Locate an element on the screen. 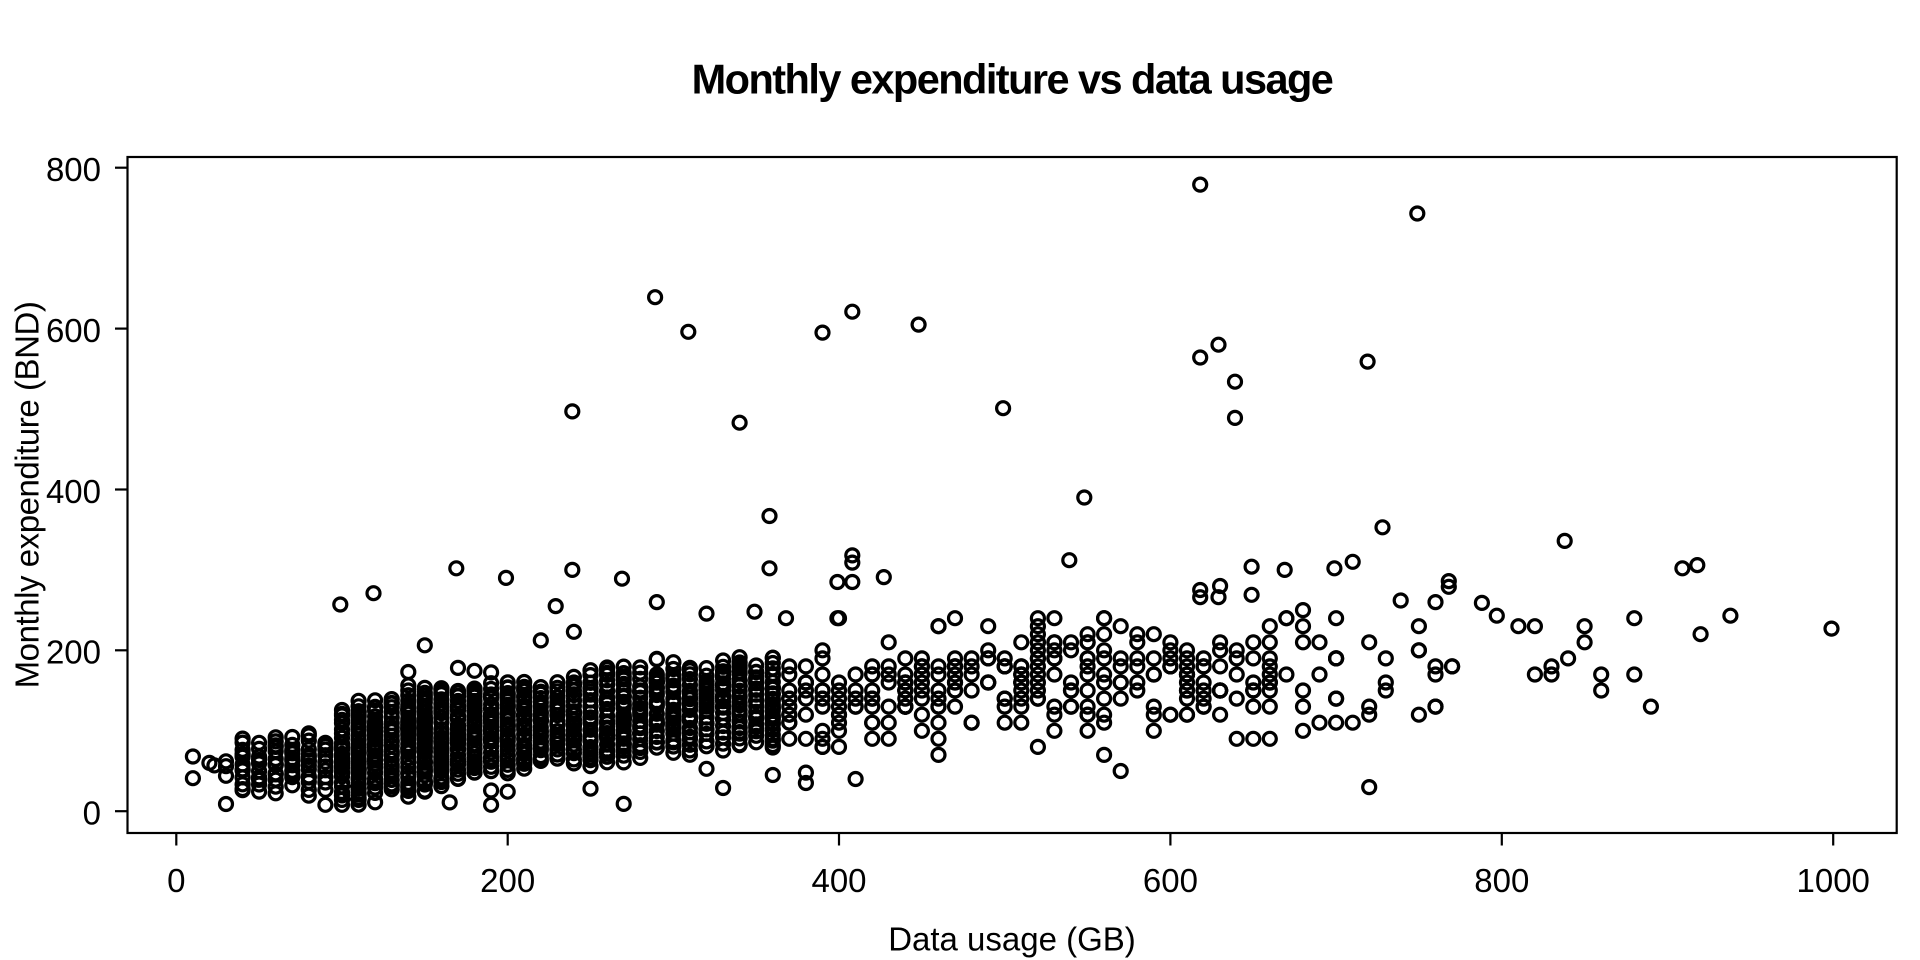 The image size is (1920, 960). svg-text: Monthly expenditure (BND) is located at coordinates (27, 495).